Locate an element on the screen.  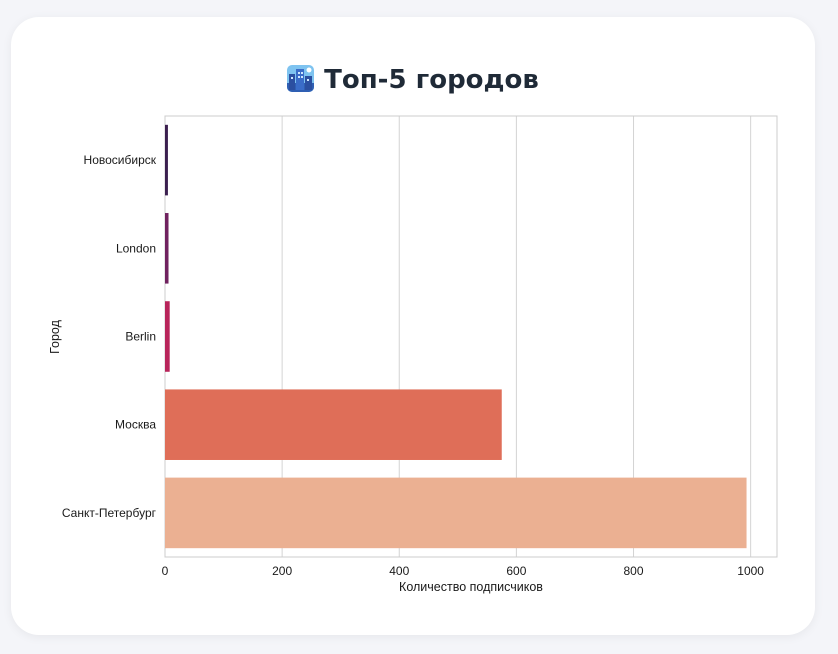
page-title: Топ-5 городов is located at coordinates (413, 80).